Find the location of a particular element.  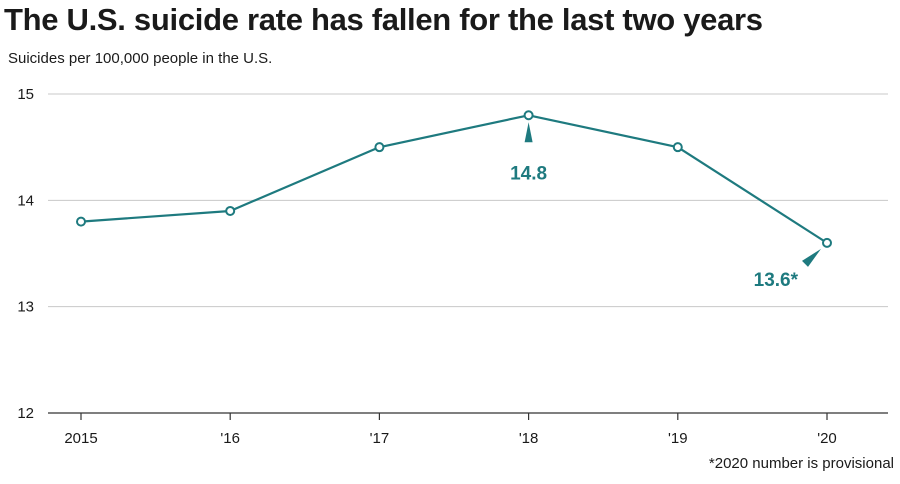

y-tick-label: 14 is located at coordinates (25, 200).